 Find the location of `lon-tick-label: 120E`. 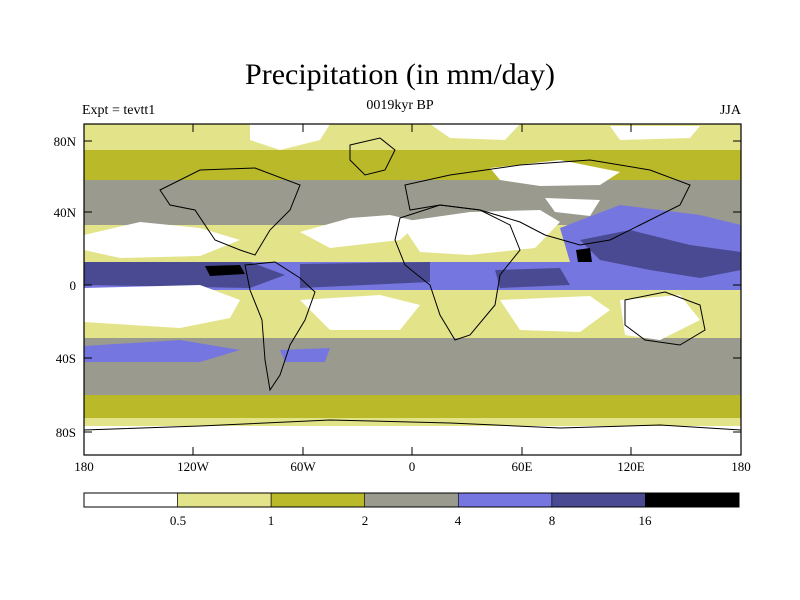

lon-tick-label: 120E is located at coordinates (631, 466).